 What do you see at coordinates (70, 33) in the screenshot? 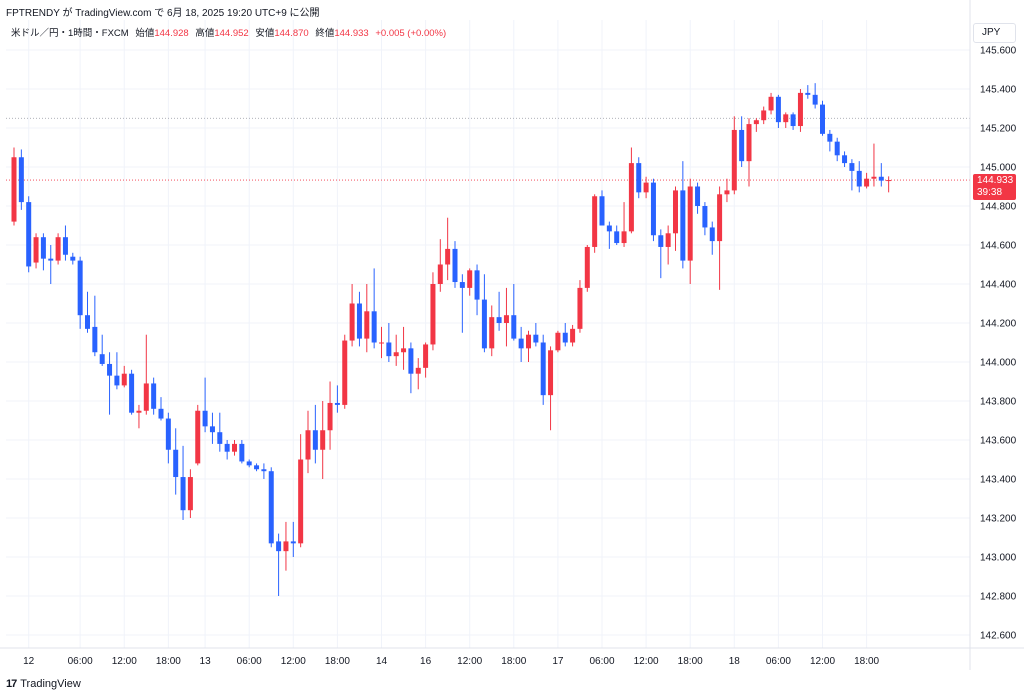
I see `symbol-label: 米ドル／円・1時間・FXCM` at bounding box center [70, 33].